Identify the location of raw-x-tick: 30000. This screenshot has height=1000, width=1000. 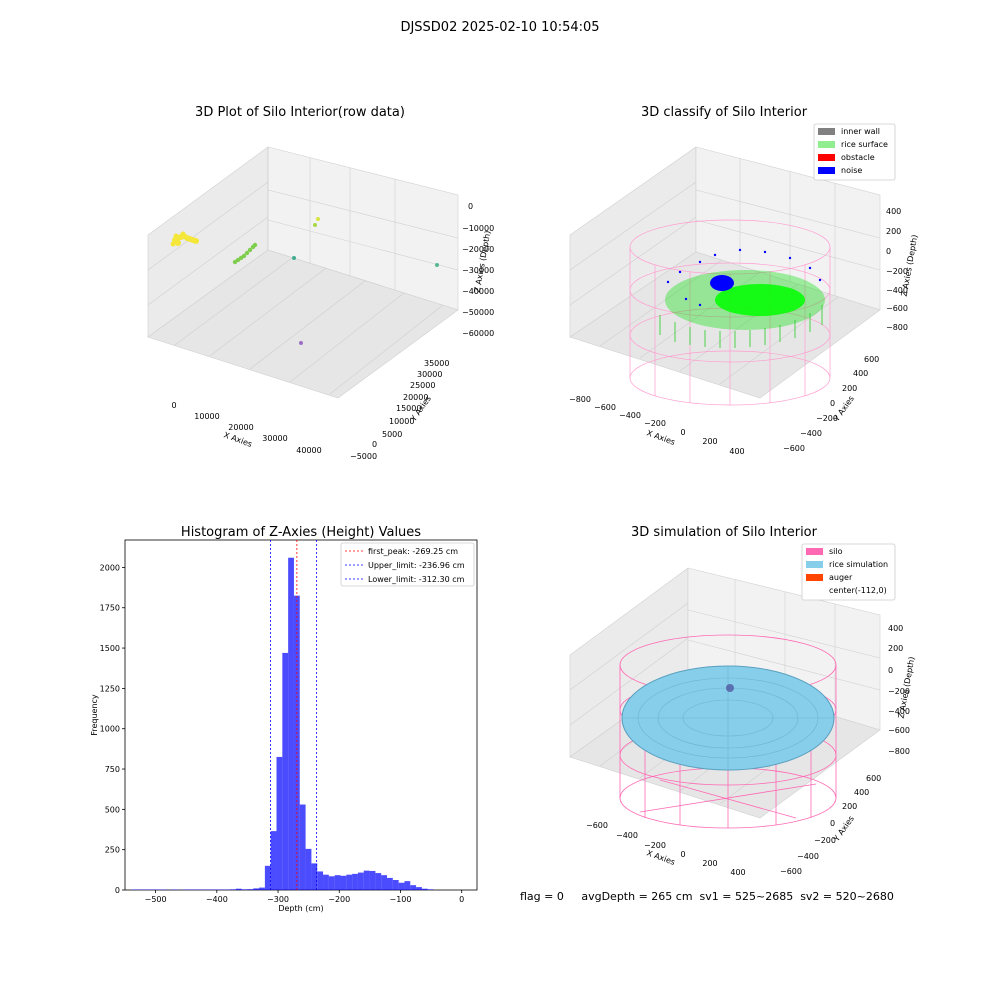
(274, 438).